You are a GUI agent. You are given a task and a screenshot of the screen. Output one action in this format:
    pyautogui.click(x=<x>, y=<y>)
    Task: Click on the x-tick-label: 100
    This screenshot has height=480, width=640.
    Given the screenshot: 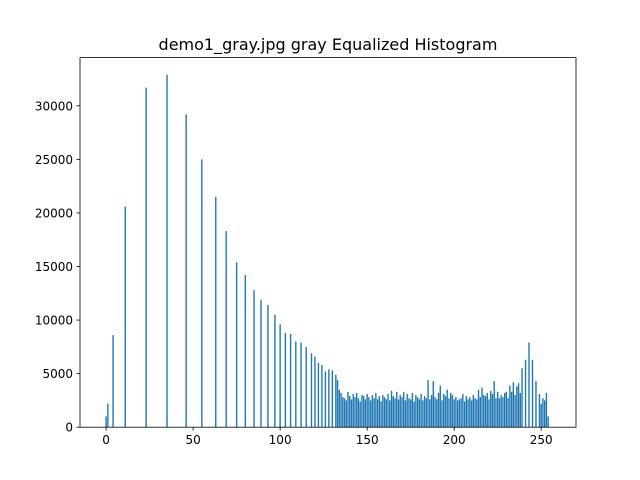 What is the action you would take?
    pyautogui.click(x=280, y=440)
    